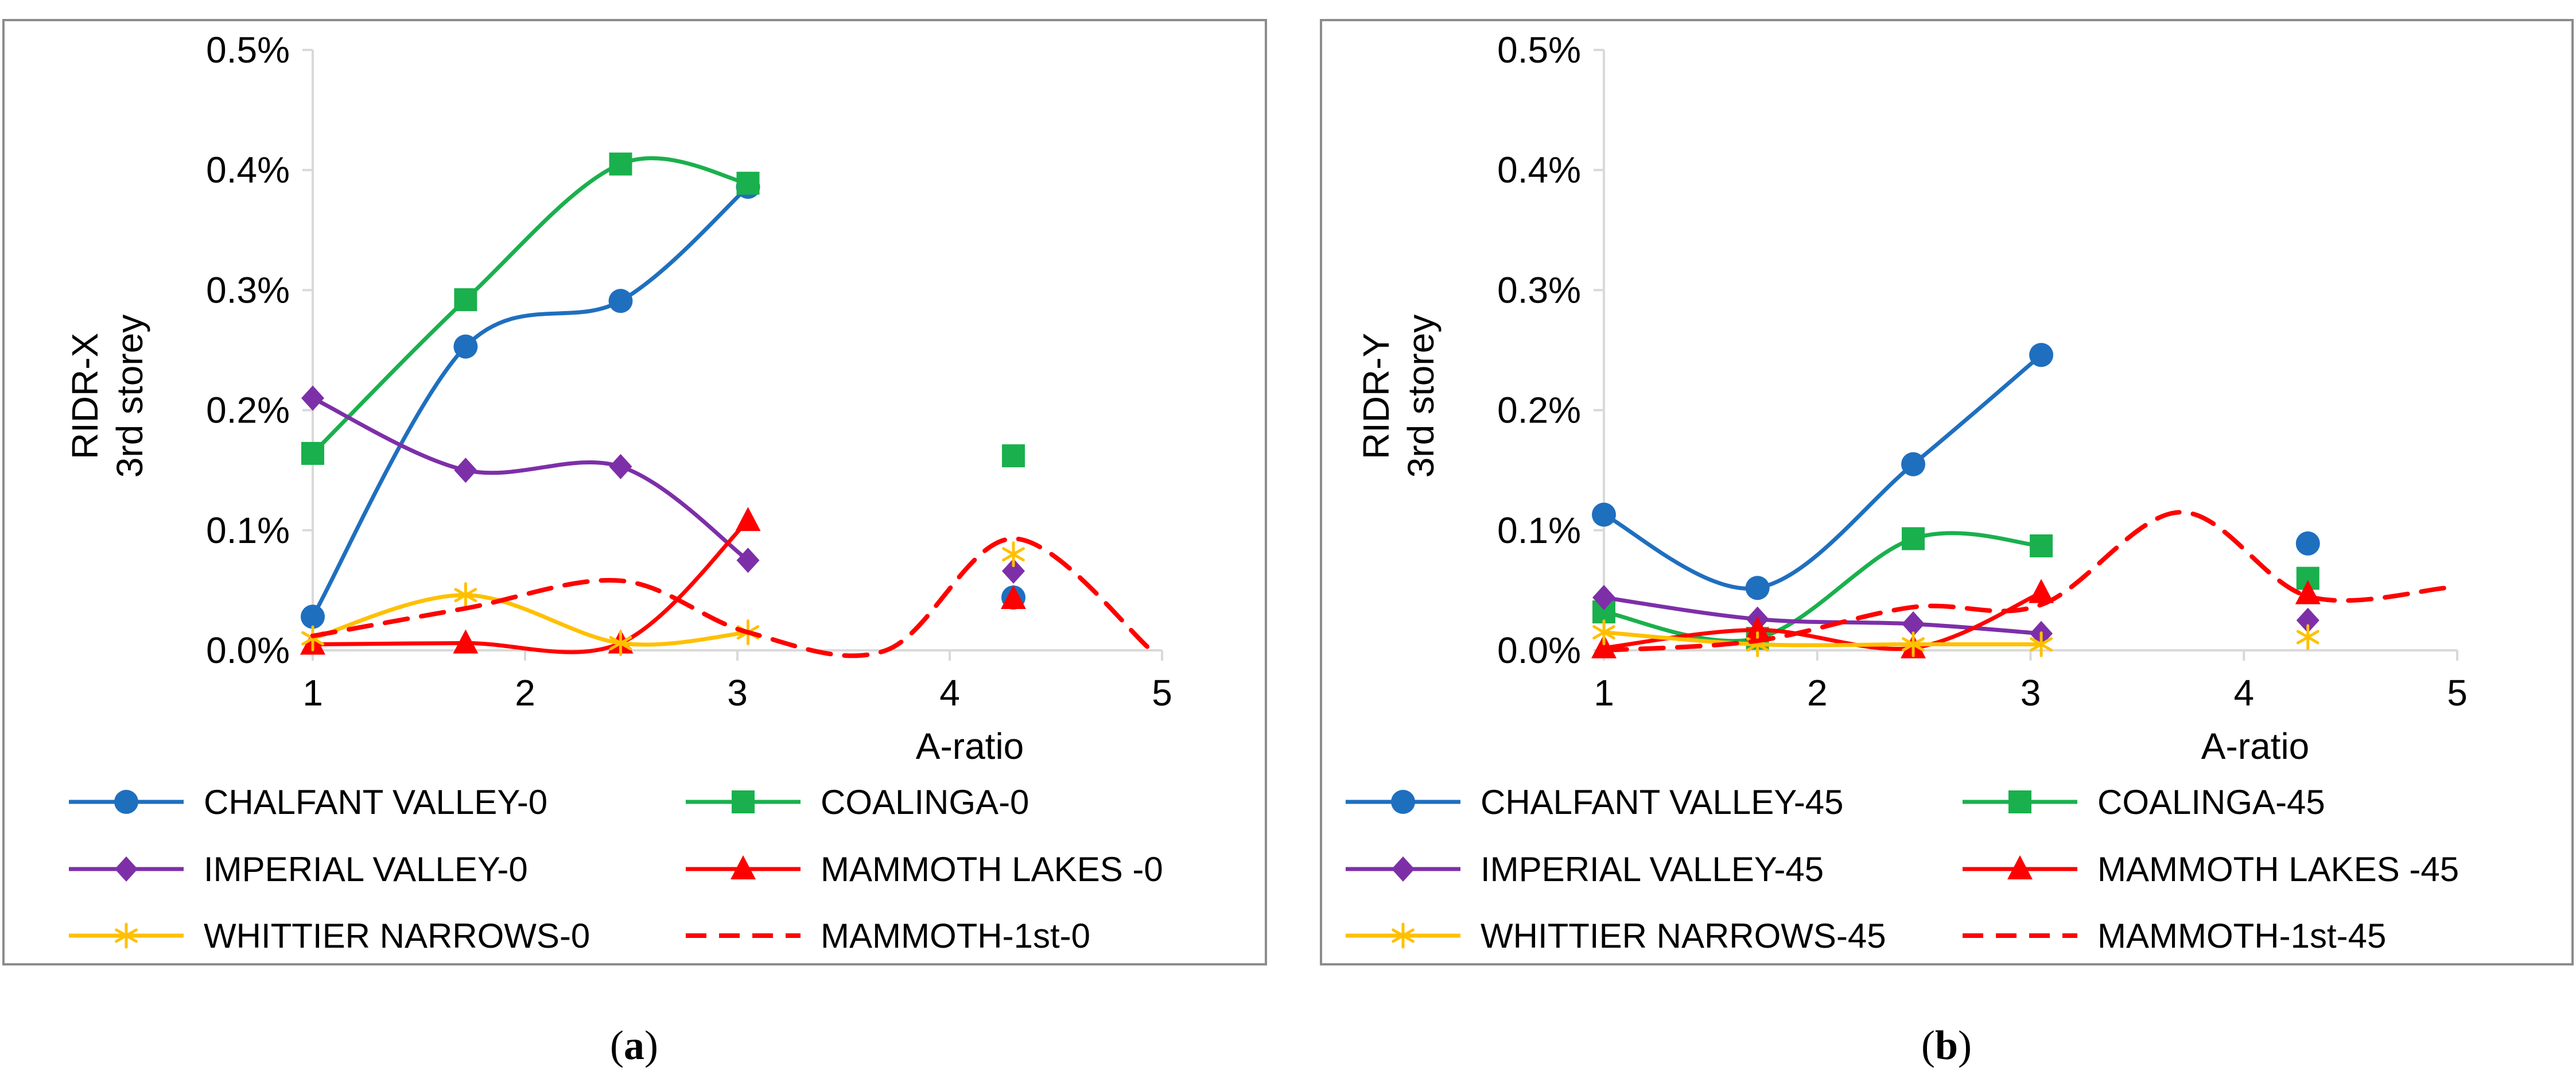 The height and width of the screenshot is (1082, 2576). Describe the element at coordinates (1683, 936) in the screenshot. I see `legend-label: WHITTIER NARROWS-45` at that location.